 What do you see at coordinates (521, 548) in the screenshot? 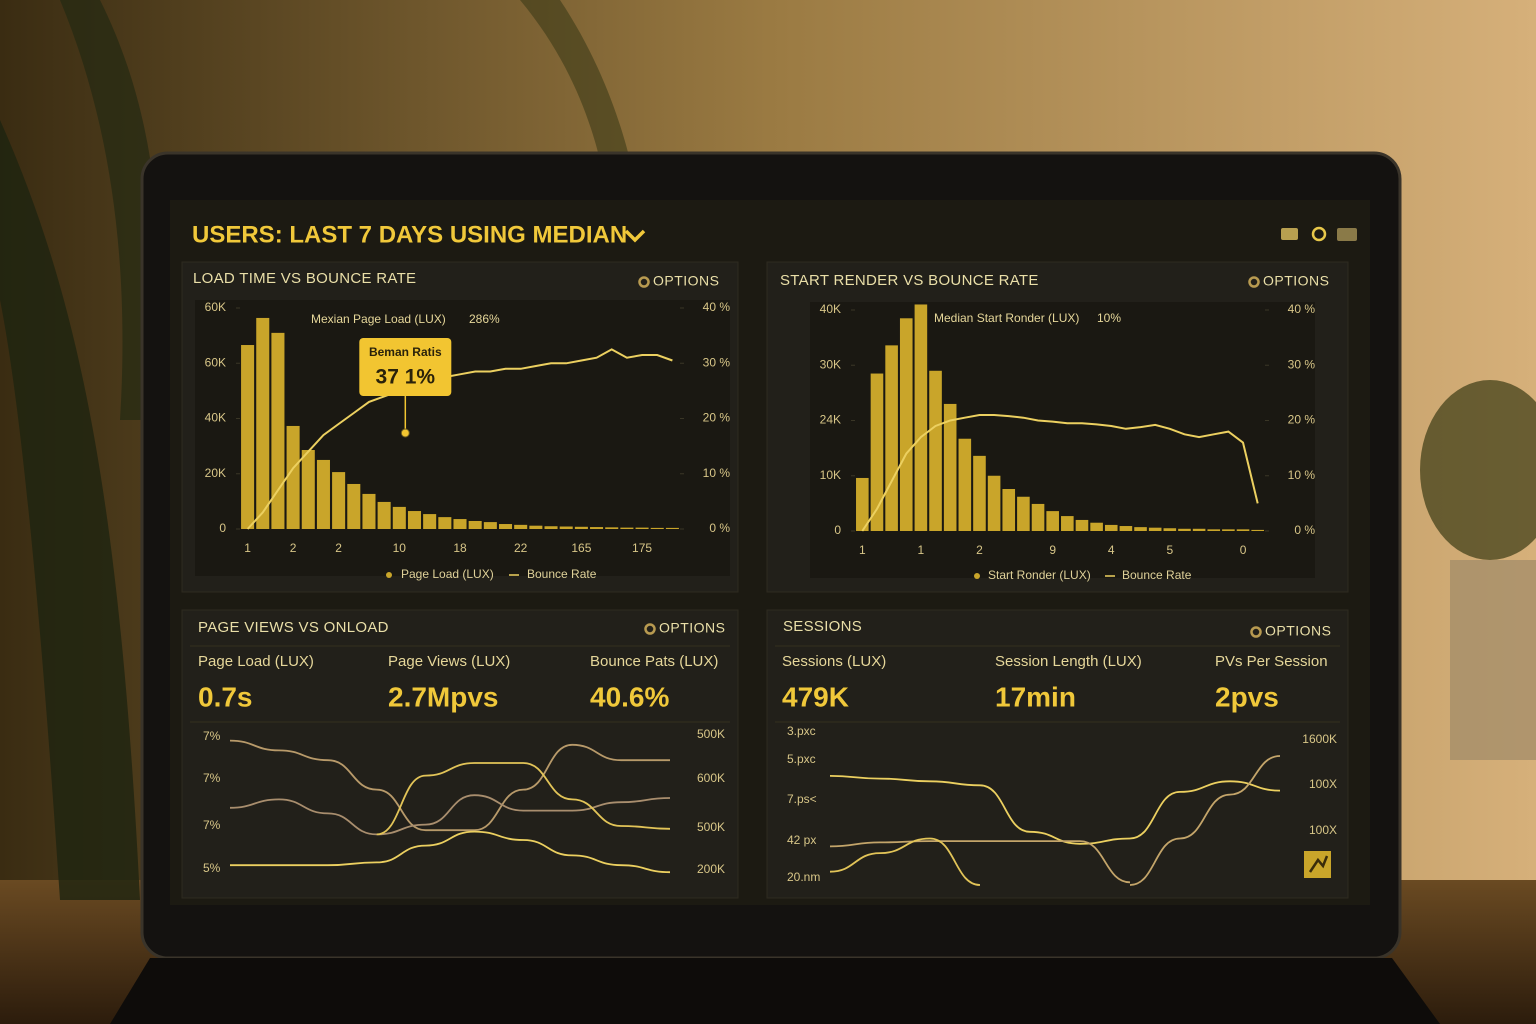
I see `x-tick-label: 22` at bounding box center [521, 548].